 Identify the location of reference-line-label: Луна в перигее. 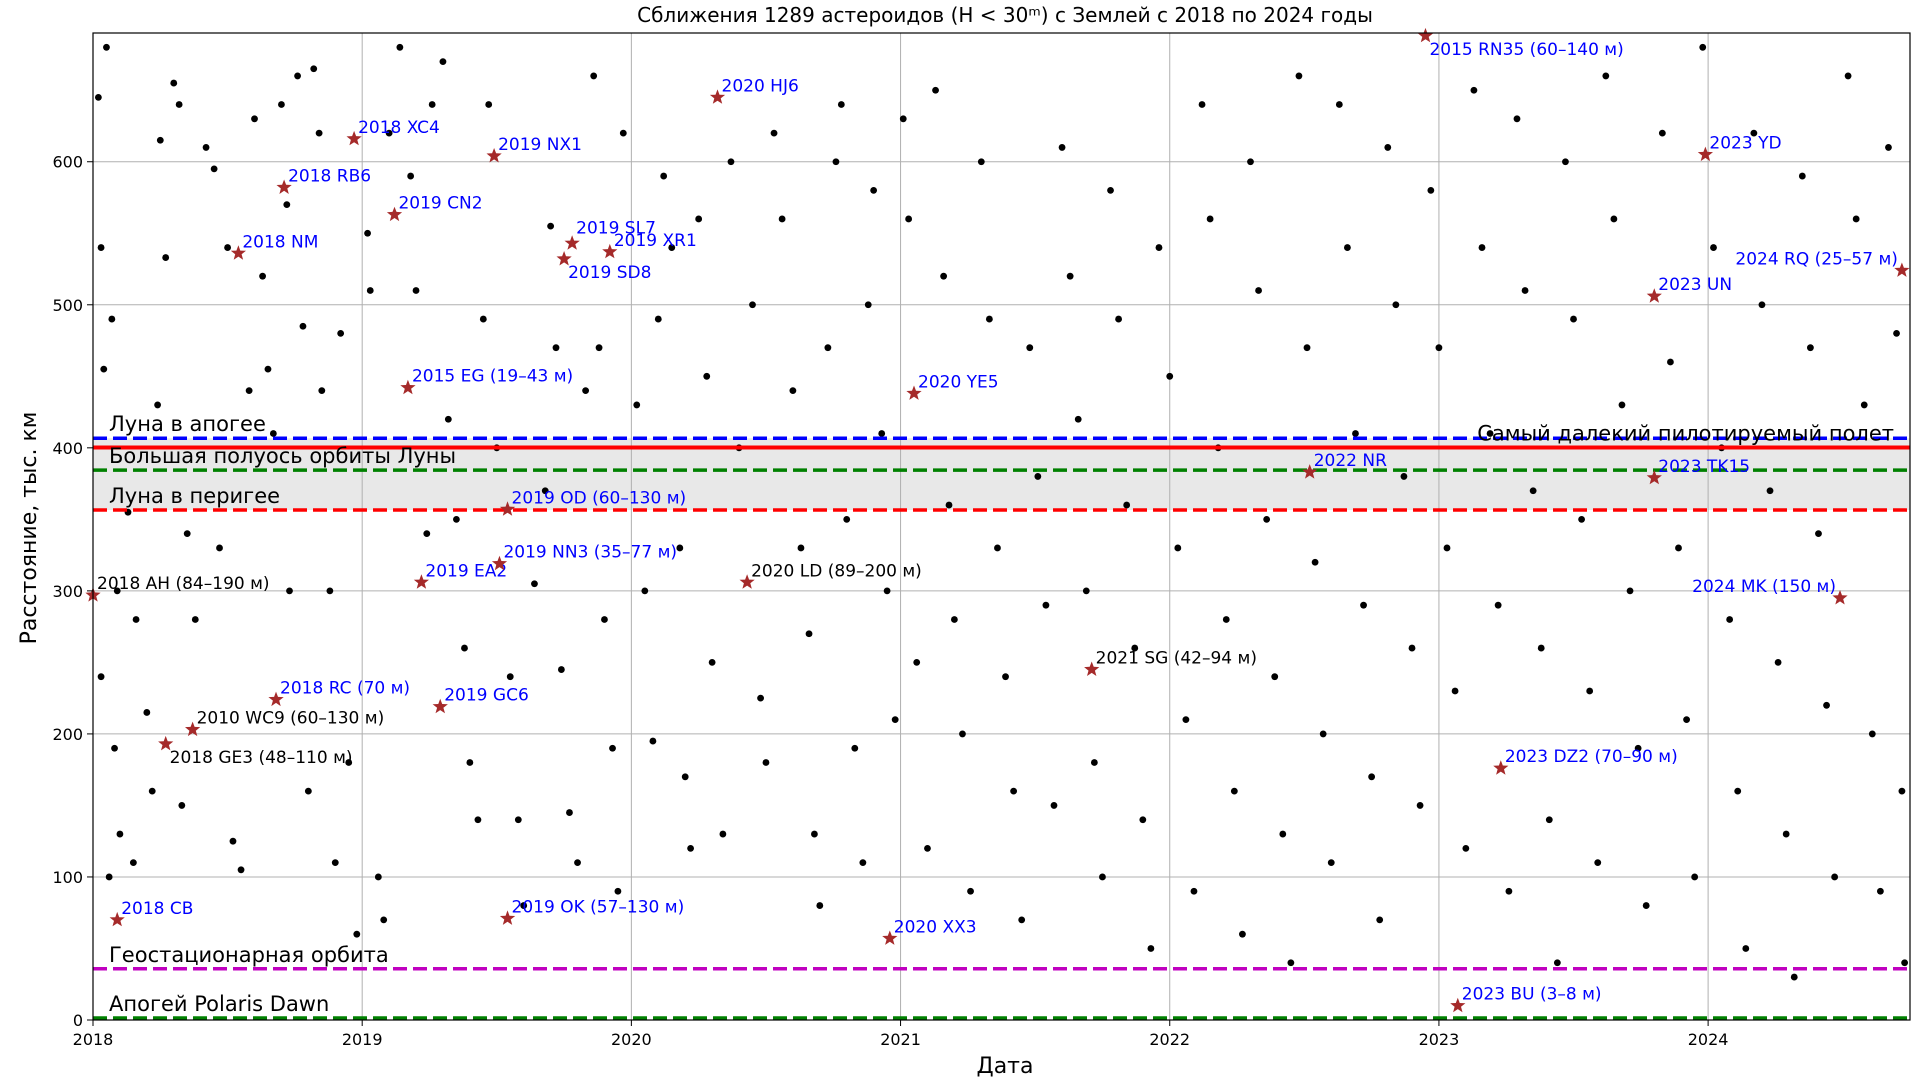
(194, 496).